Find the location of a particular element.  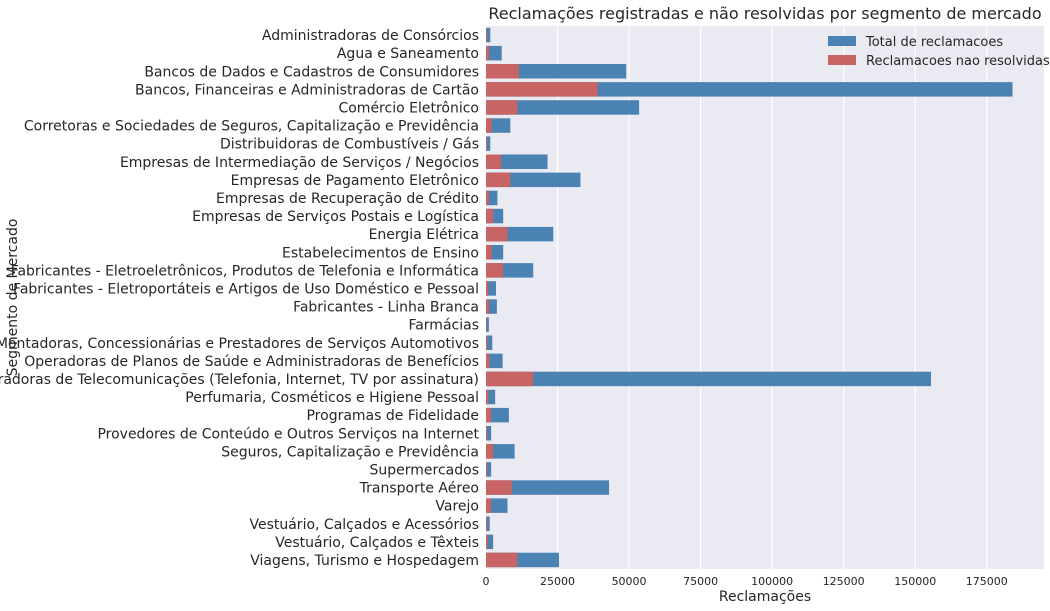

x-axis-label: Reclamações is located at coordinates (765, 597).